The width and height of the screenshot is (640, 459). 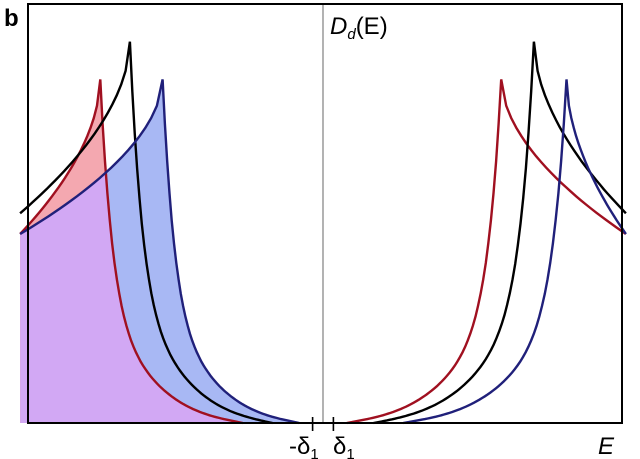 What do you see at coordinates (606, 446) in the screenshot?
I see `x-axis-label: E` at bounding box center [606, 446].